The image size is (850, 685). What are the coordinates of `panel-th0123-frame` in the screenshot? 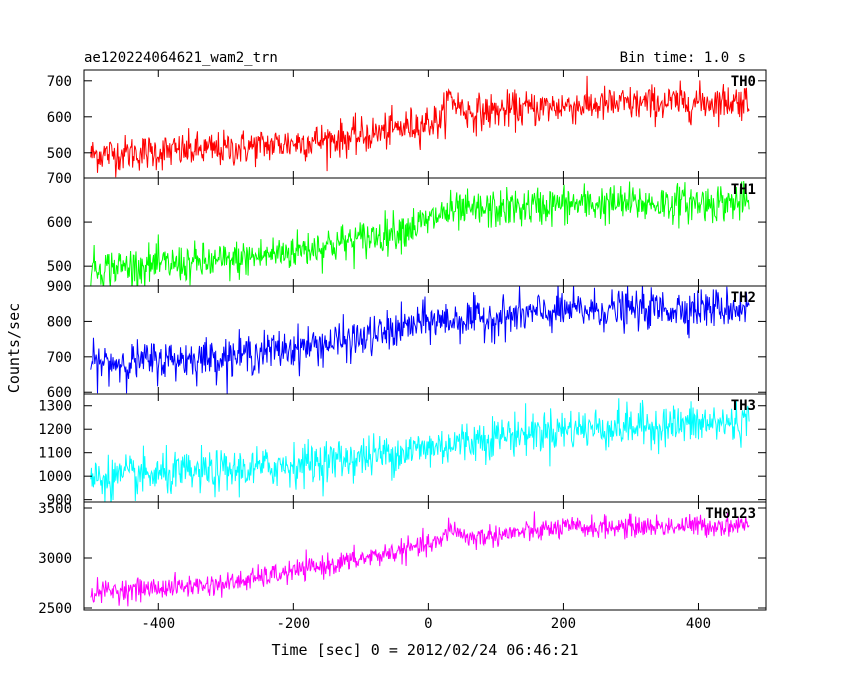 It's located at (425, 556).